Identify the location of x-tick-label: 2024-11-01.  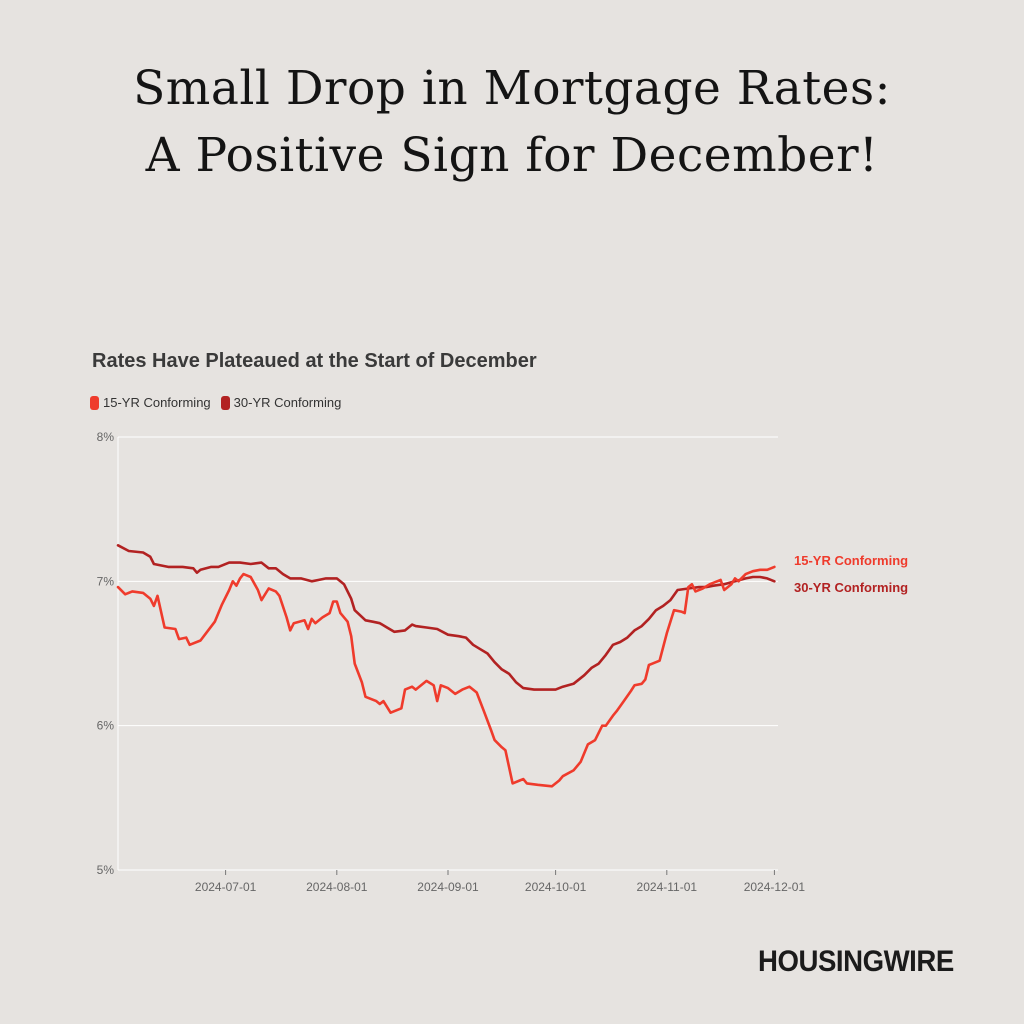
(667, 887).